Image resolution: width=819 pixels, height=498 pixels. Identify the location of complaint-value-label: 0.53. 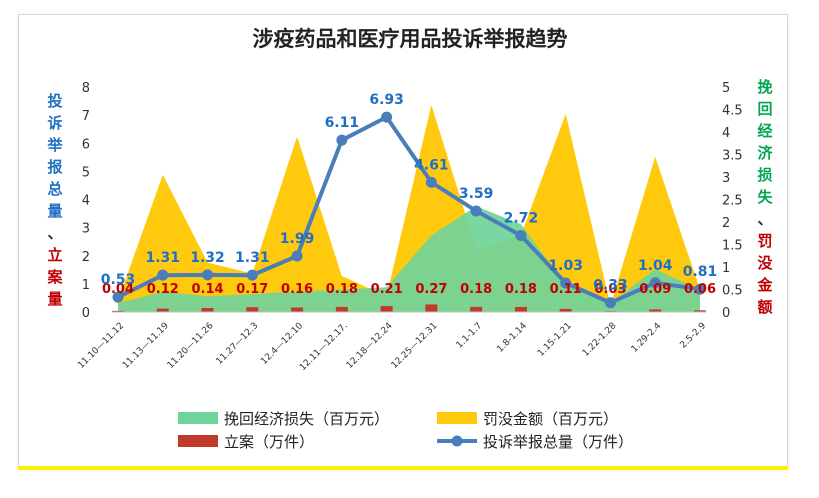
(118, 280).